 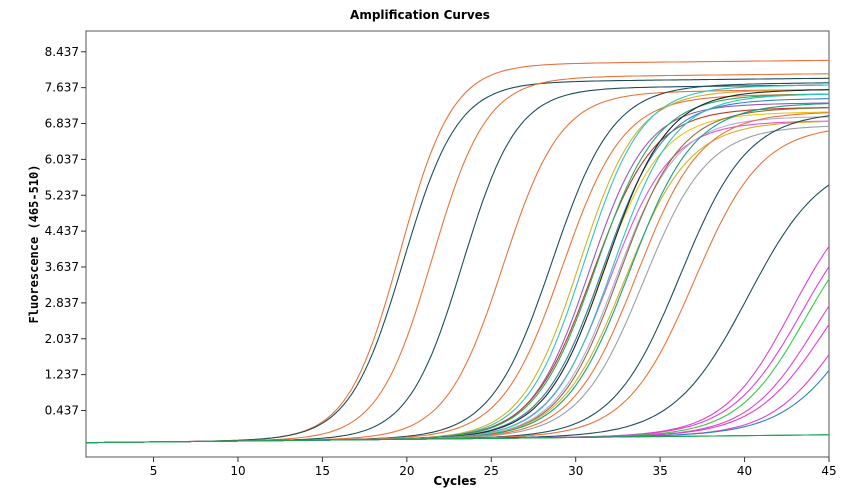 What do you see at coordinates (62, 88) in the screenshot?
I see `y-tick-label: 7.637` at bounding box center [62, 88].